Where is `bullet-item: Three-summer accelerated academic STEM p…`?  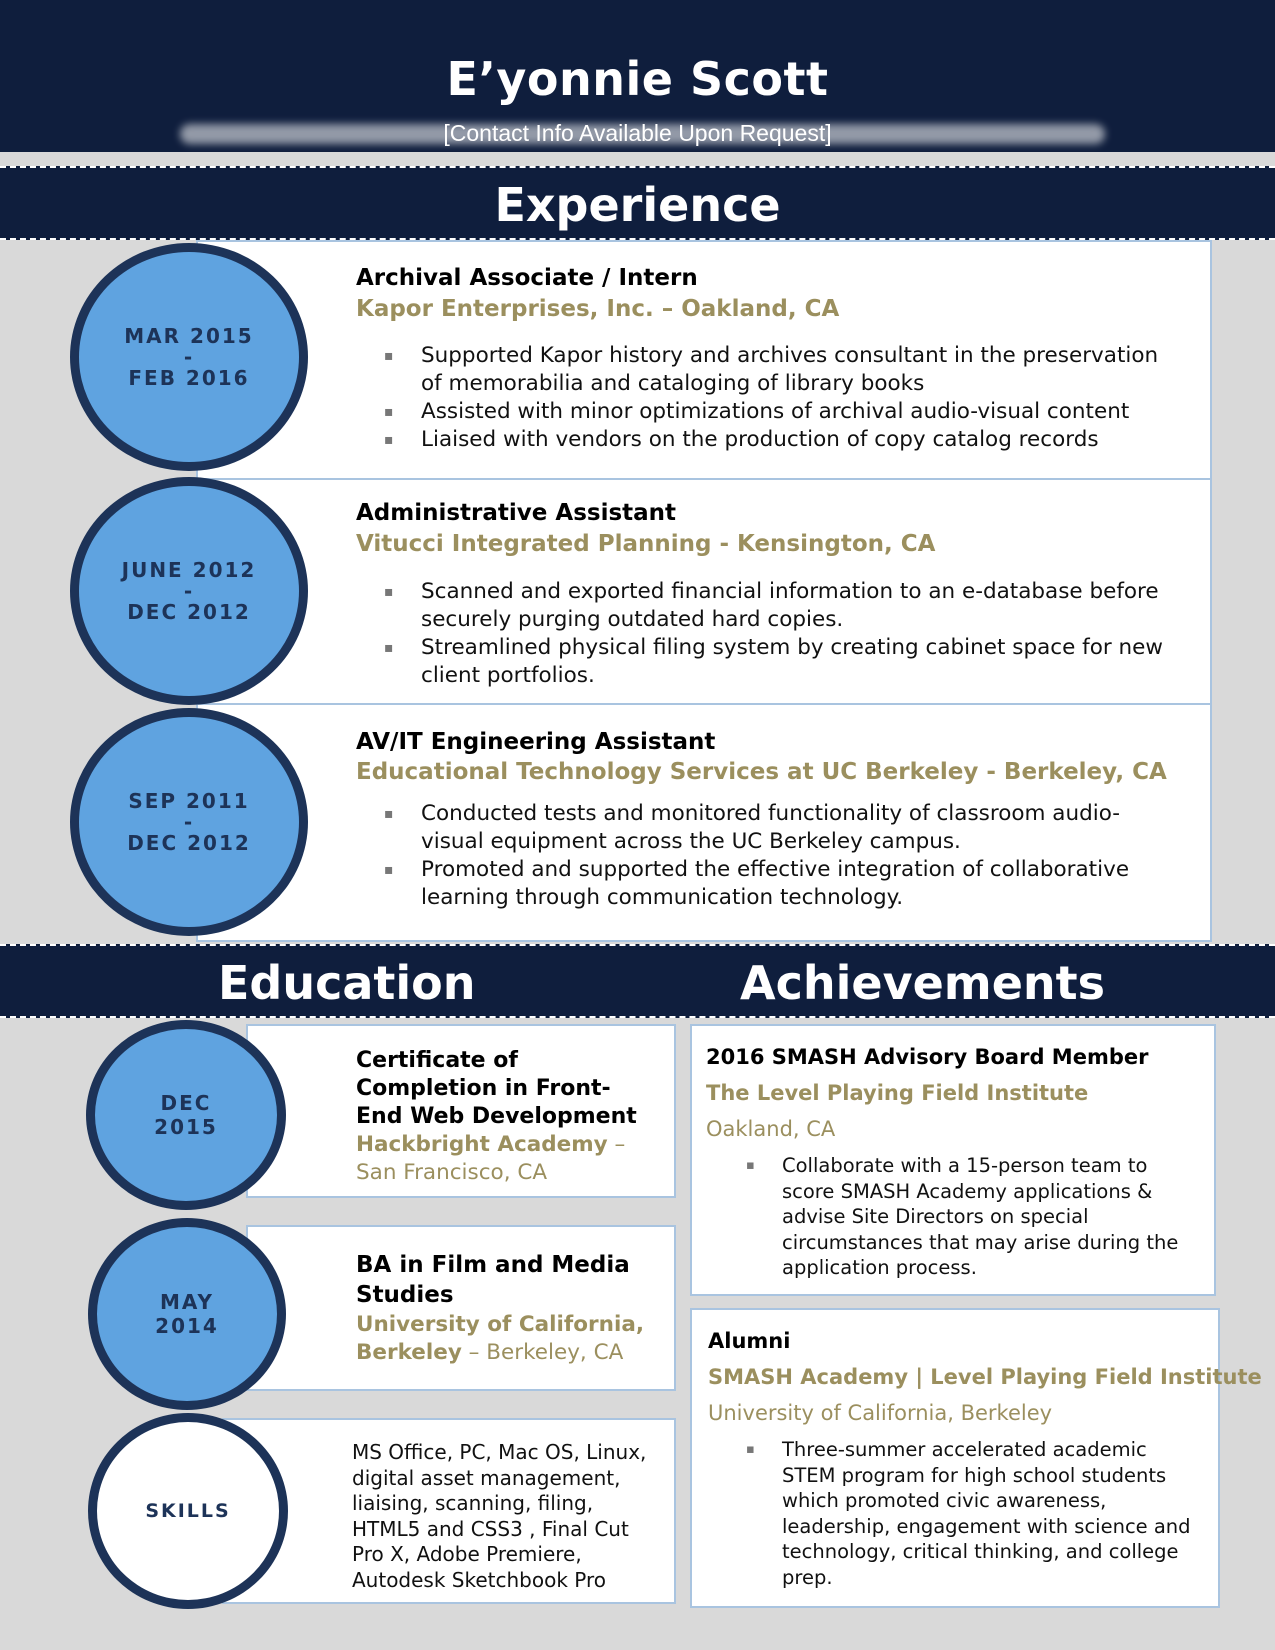 bullet-item: Three-summer accelerated academic STEM p… is located at coordinates (971, 1513).